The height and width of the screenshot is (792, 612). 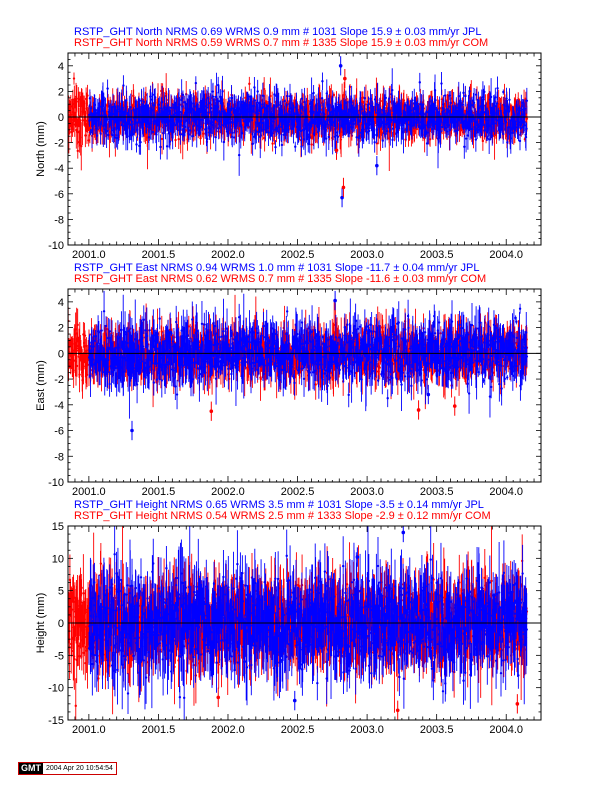 What do you see at coordinates (367, 255) in the screenshot?
I see `x-tick-label: 2003.0` at bounding box center [367, 255].